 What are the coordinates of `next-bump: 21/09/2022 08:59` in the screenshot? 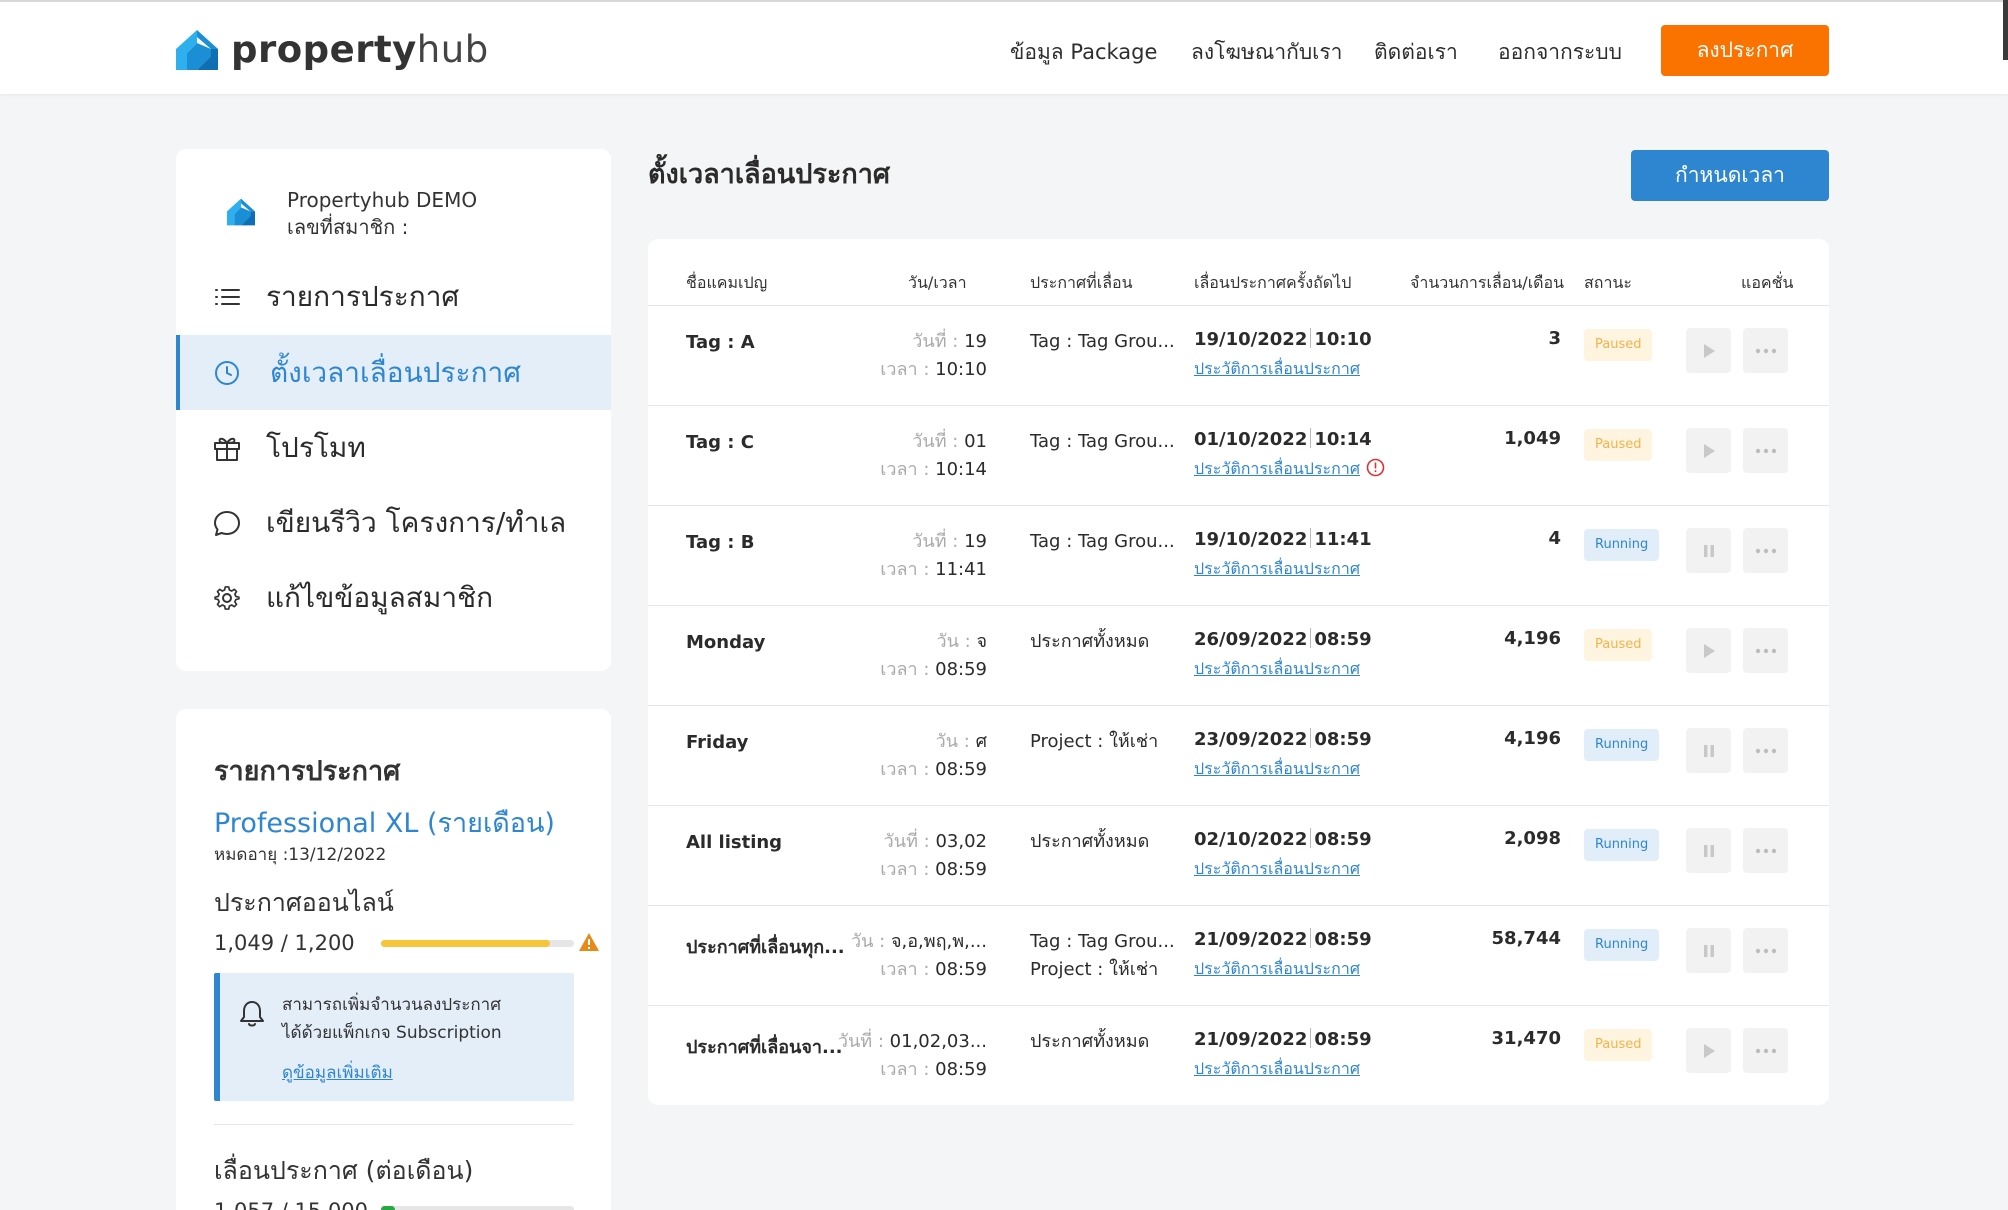 It's located at (1283, 1039).